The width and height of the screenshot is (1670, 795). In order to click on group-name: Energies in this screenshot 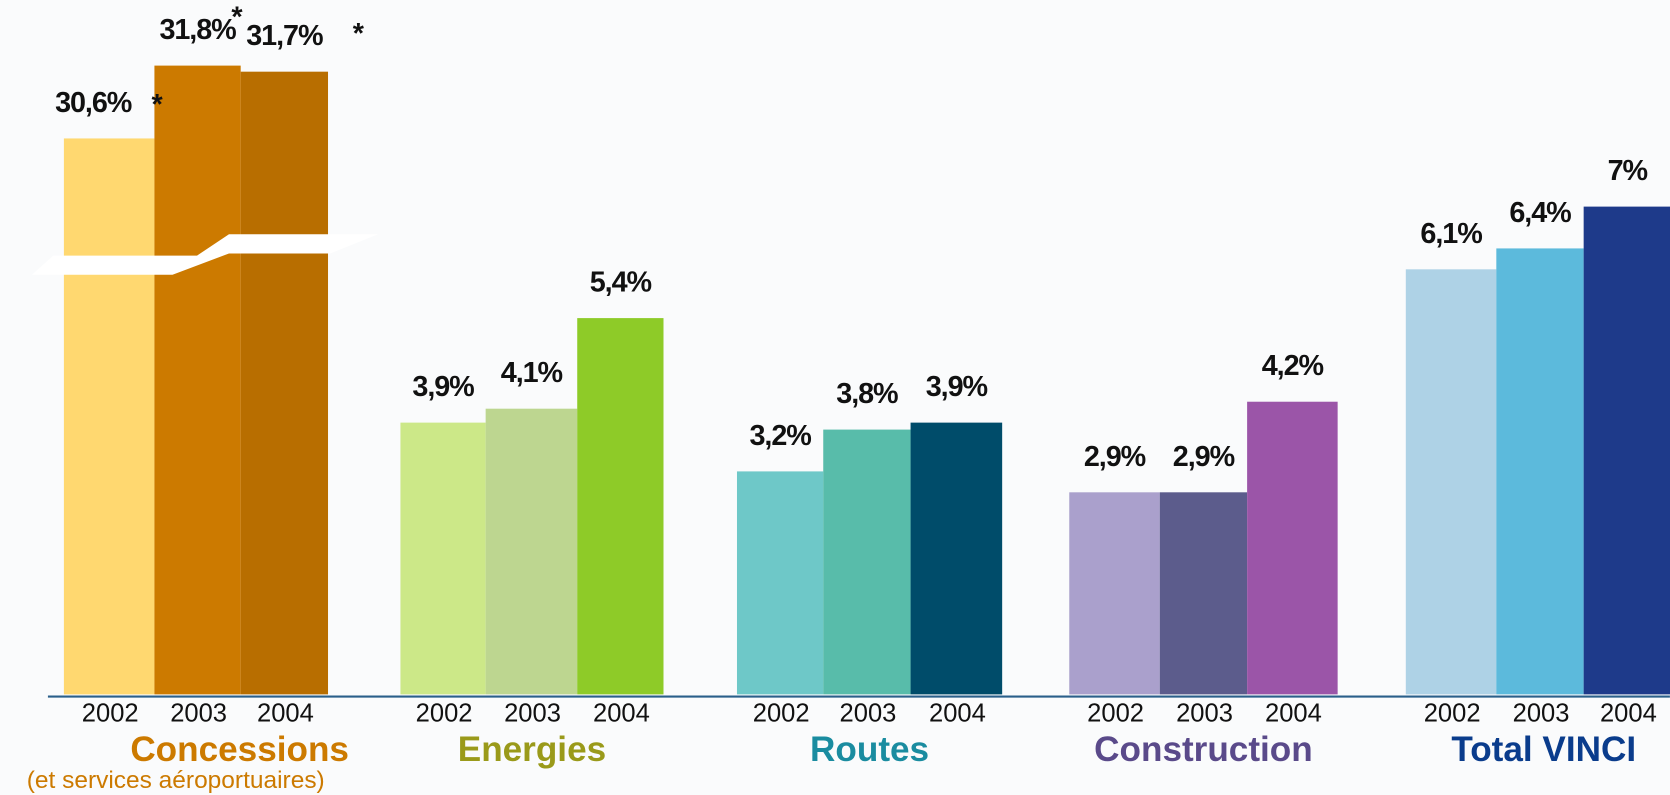, I will do `click(532, 749)`.